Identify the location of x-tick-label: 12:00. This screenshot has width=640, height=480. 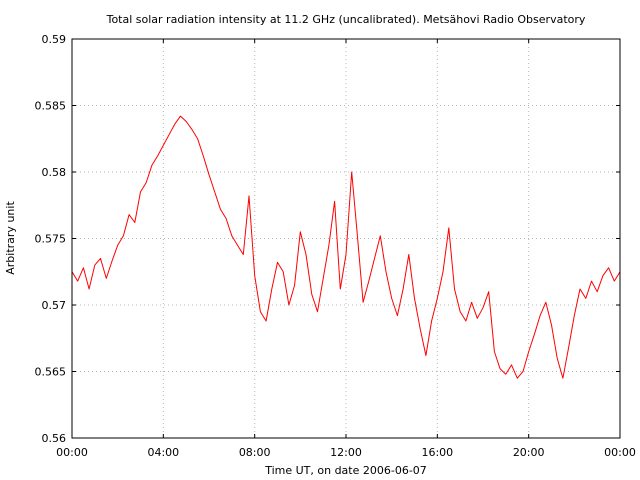
(346, 452).